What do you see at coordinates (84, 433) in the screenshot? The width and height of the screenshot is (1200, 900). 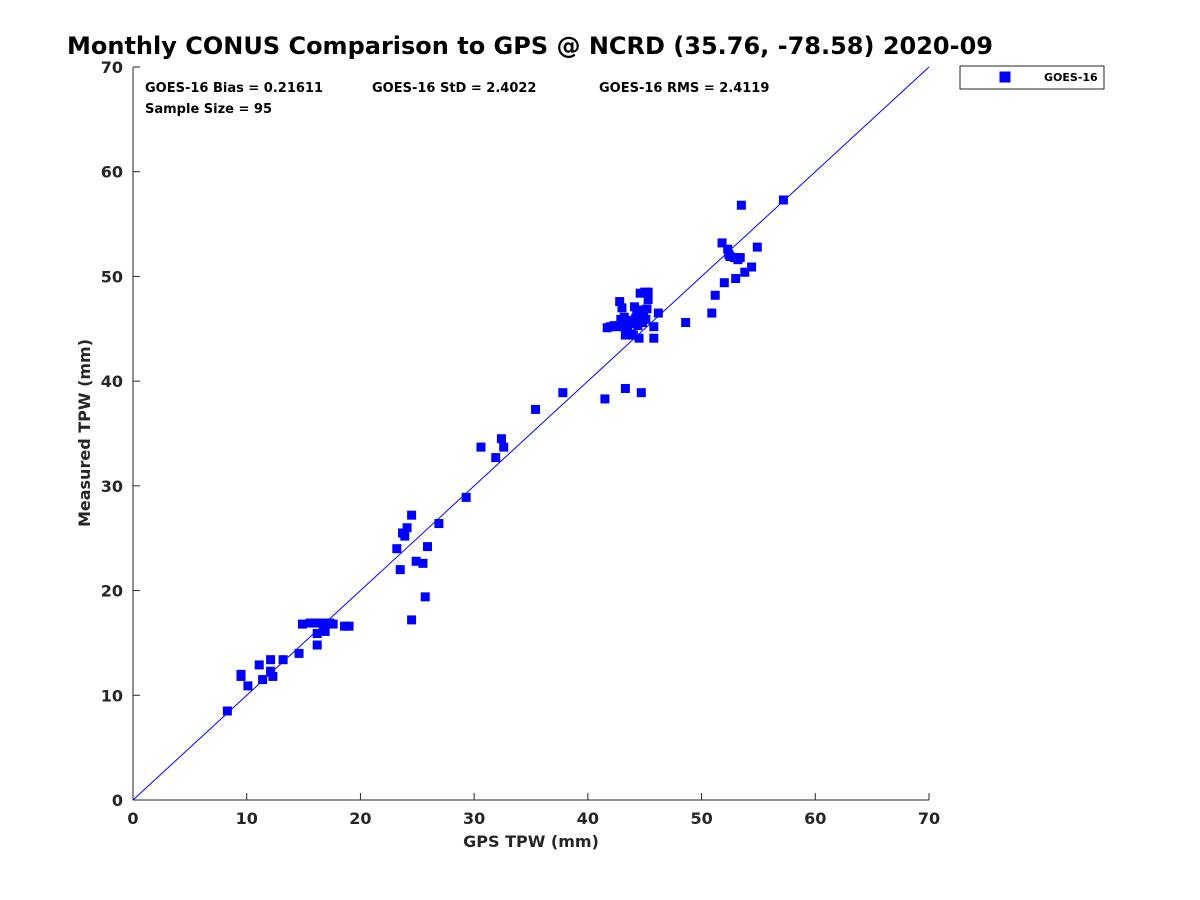 I see `y-axis-label: Measured TPW (mm)` at bounding box center [84, 433].